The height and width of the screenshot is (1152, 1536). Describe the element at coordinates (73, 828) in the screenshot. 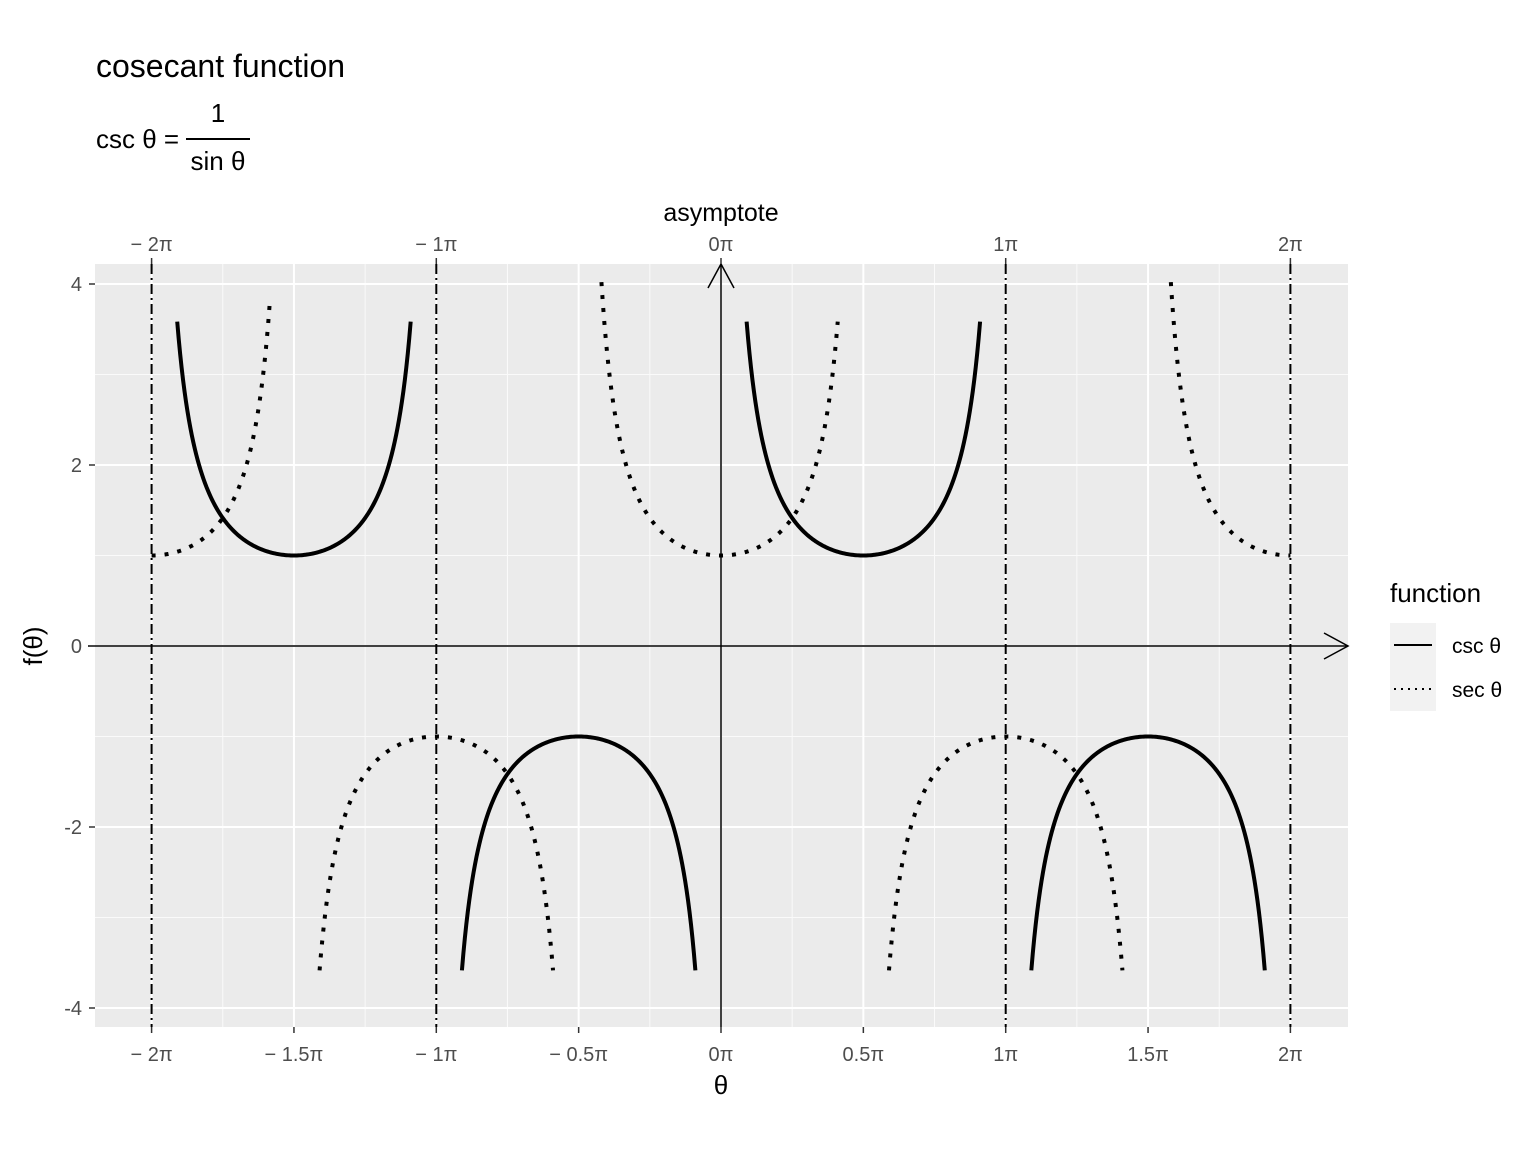

I see `y-tick-label: -2` at that location.